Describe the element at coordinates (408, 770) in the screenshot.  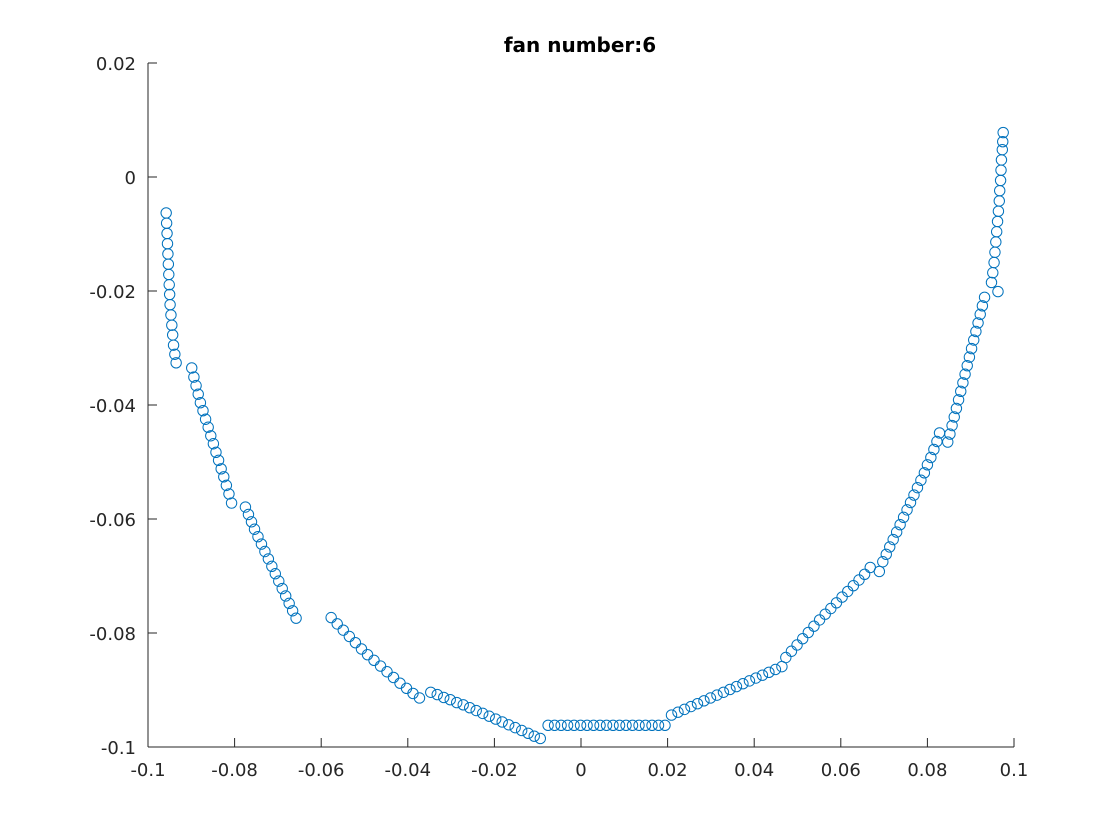
I see `x-tick-label: -0.04` at that location.